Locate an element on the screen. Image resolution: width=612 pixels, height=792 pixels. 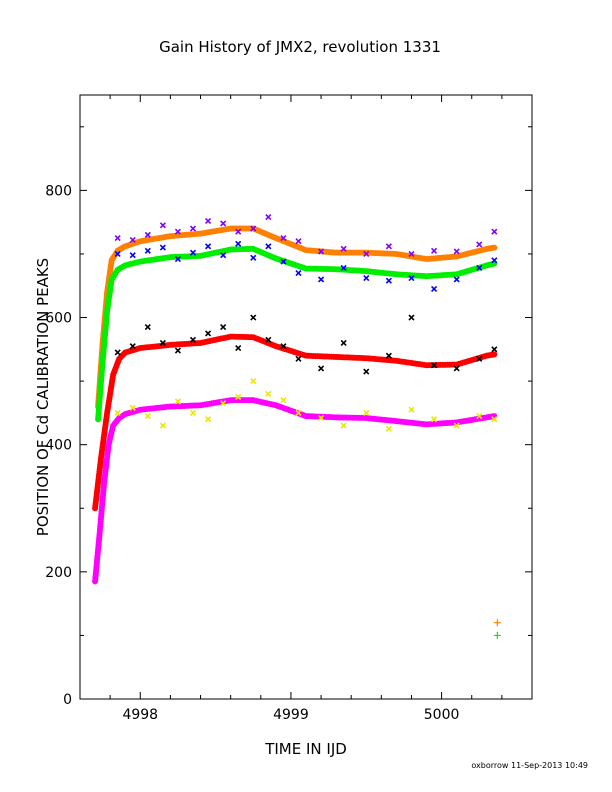
y-tick-label: 0 is located at coordinates (67, 700).